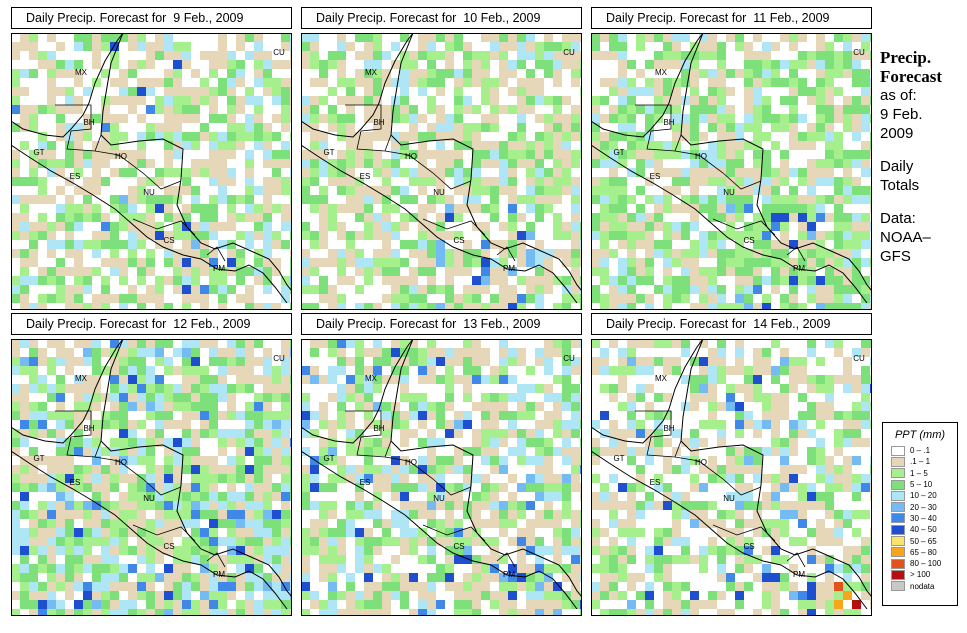  What do you see at coordinates (151, 474) in the screenshot?
I see `coastline` at bounding box center [151, 474].